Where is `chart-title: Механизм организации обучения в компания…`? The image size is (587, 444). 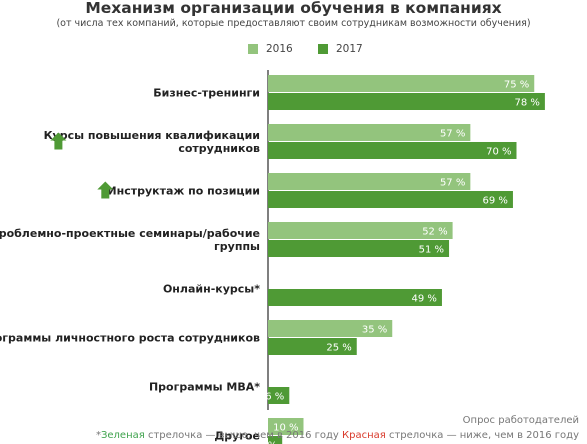 chart-title: Механизм организации обучения в компания… is located at coordinates (293, 8).